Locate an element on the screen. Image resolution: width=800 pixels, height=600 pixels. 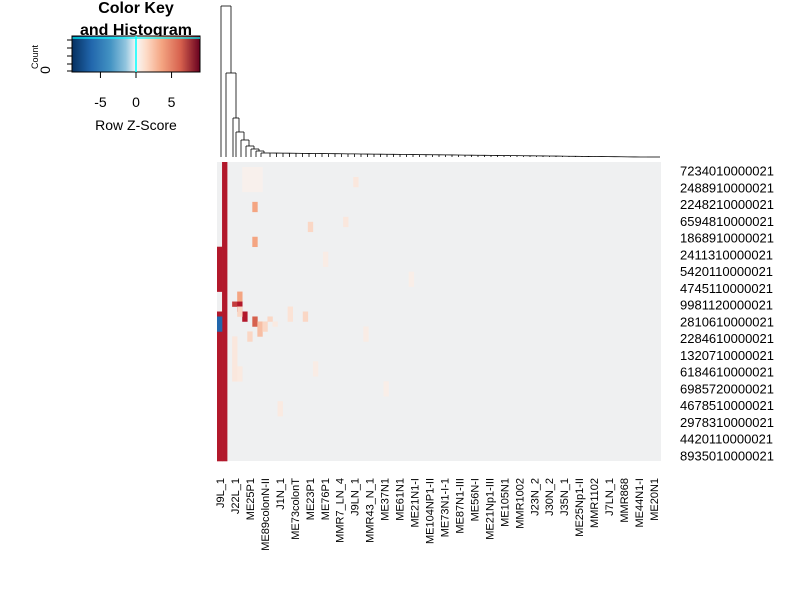
column-label: ME104NP1-II is located at coordinates (431, 511).